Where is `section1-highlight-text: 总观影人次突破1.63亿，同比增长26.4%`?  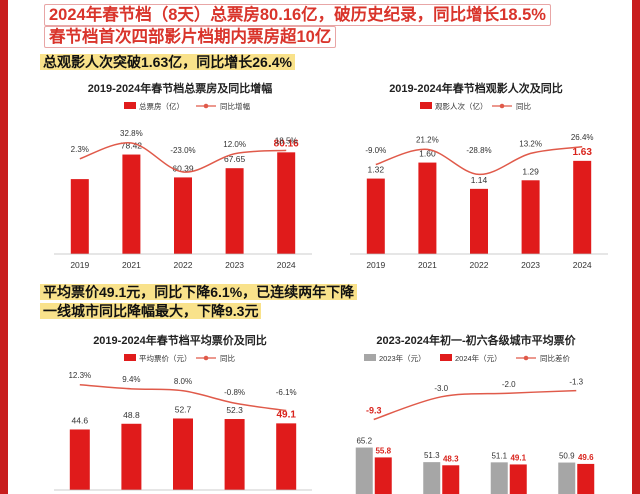 section1-highlight-text: 总观影人次突破1.63亿，同比增长26.4% is located at coordinates (167, 62).